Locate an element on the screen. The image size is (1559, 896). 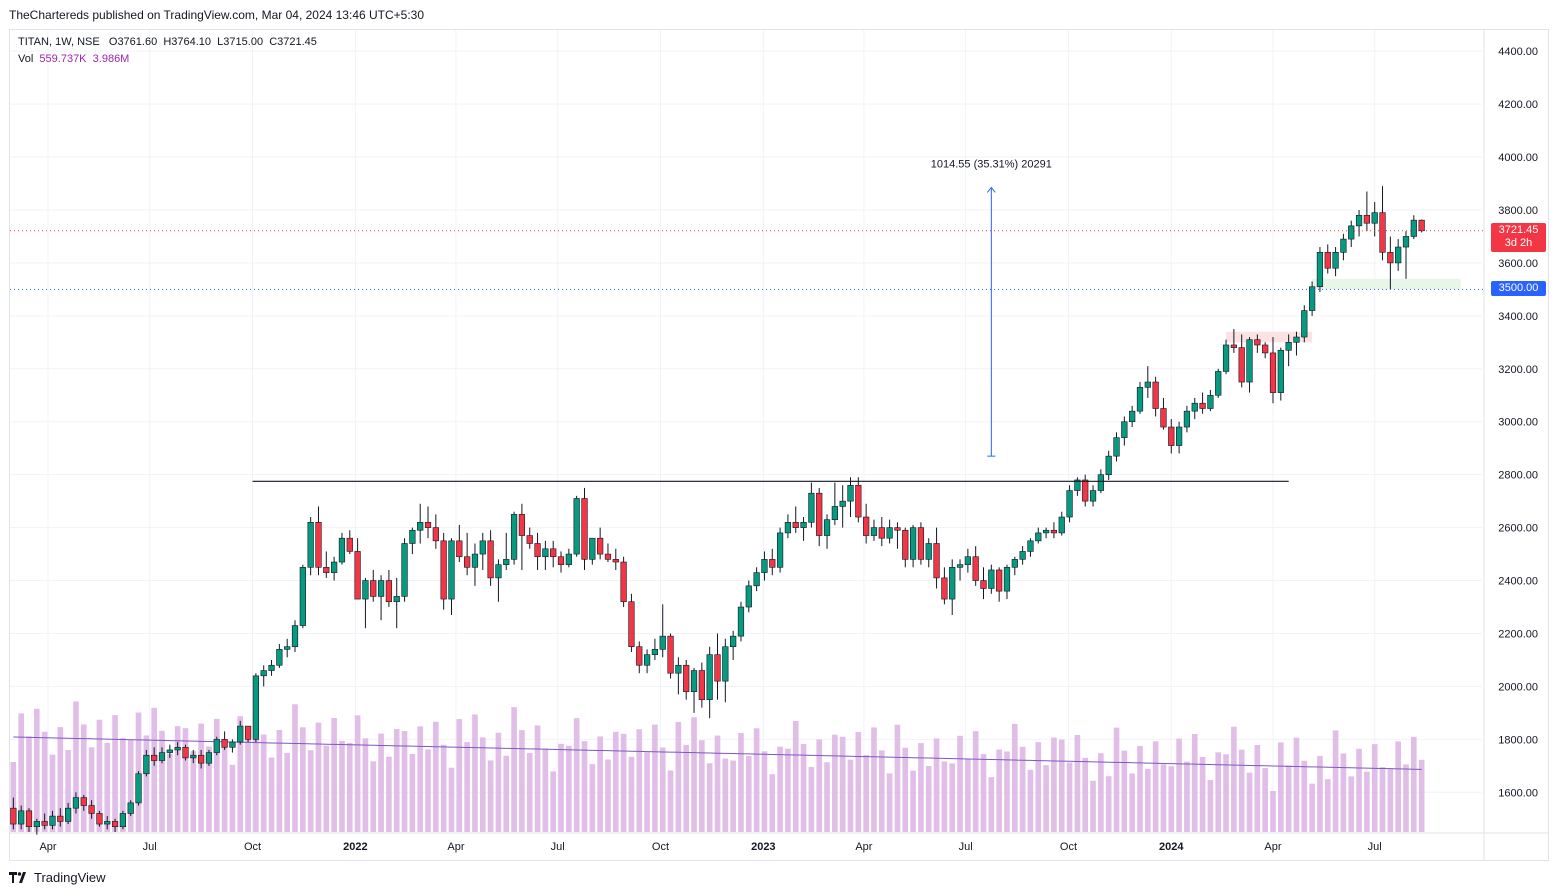
open-value: 3761.60 is located at coordinates (137, 42).